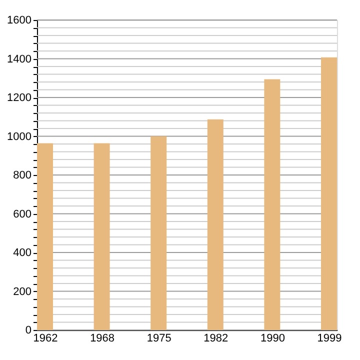 Image resolution: width=360 pixels, height=360 pixels. Describe the element at coordinates (272, 338) in the screenshot. I see `x-tick-label: 1990` at that location.